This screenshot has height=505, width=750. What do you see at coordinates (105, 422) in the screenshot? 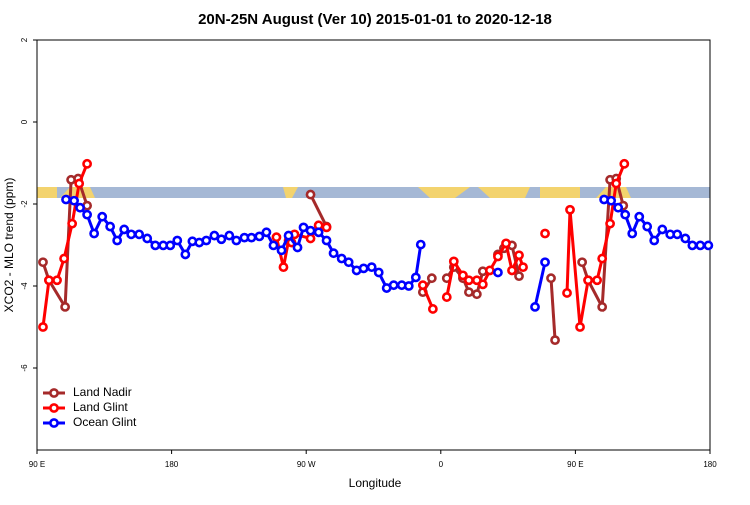
I see `legend-label: Ocean Glint` at bounding box center [105, 422].